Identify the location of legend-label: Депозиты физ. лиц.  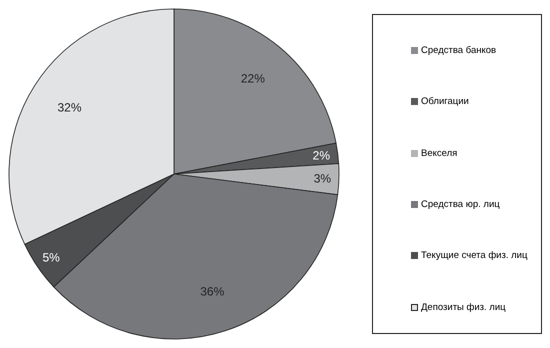
(463, 307).